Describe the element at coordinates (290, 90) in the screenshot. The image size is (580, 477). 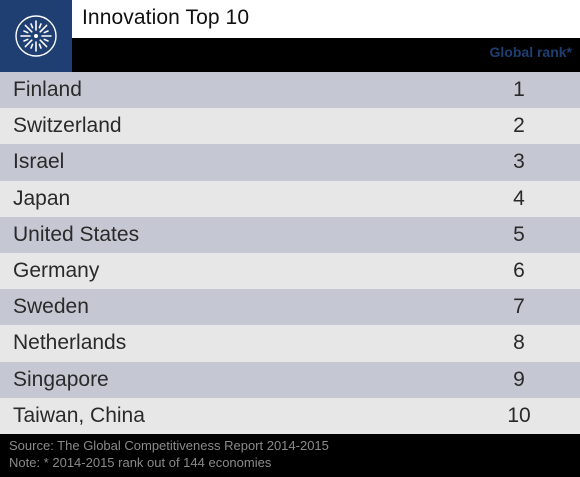
I see `table-row: Finland 1` at that location.